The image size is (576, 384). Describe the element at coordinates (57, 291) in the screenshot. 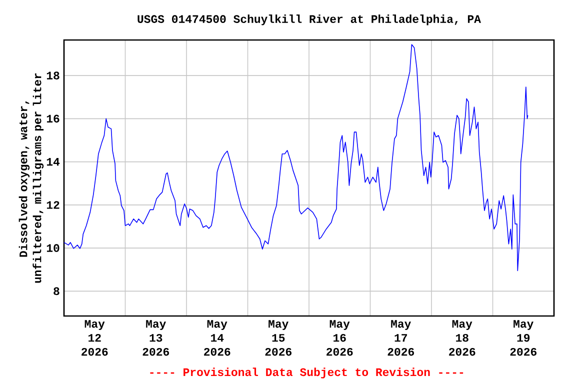

I see `y-tick-label: 8` at that location.